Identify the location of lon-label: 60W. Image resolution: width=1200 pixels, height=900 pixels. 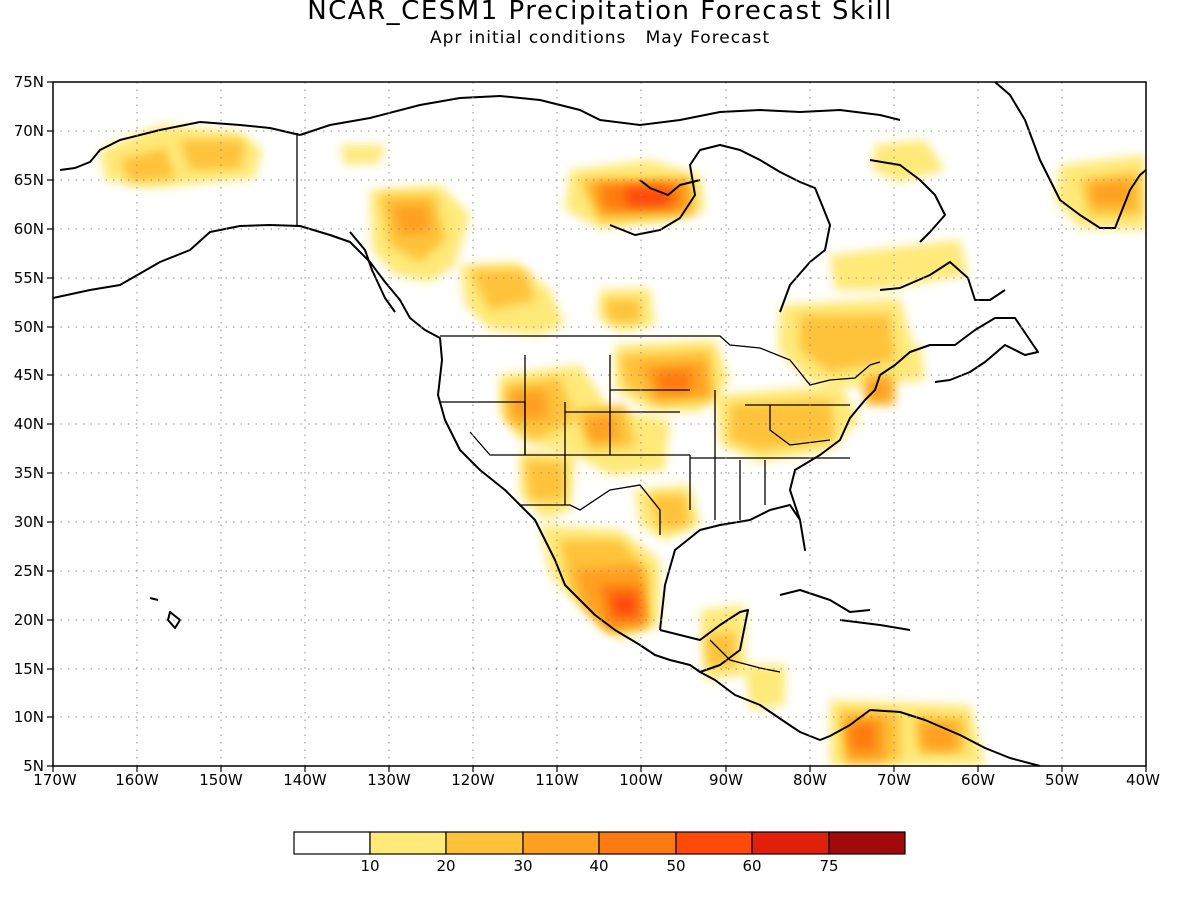
(978, 780).